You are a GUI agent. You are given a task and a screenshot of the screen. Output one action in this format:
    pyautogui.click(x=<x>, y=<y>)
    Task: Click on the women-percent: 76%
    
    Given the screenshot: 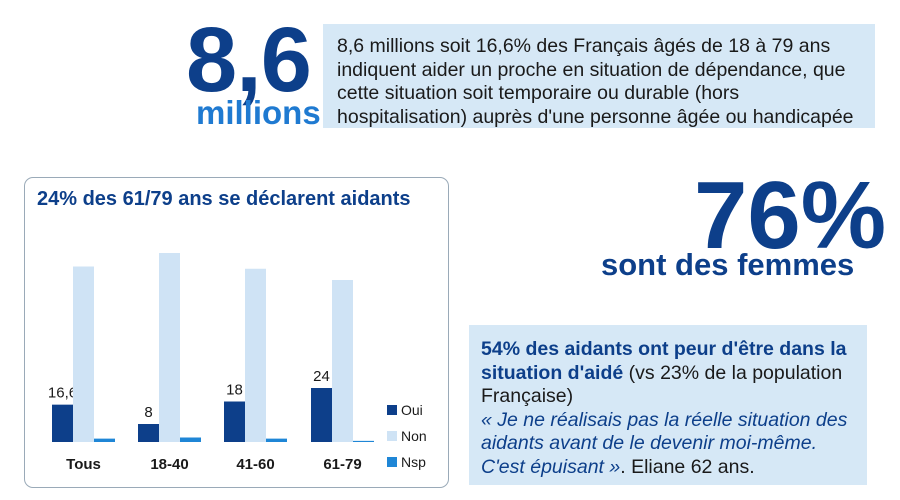 What is the action you would take?
    pyautogui.click(x=790, y=215)
    